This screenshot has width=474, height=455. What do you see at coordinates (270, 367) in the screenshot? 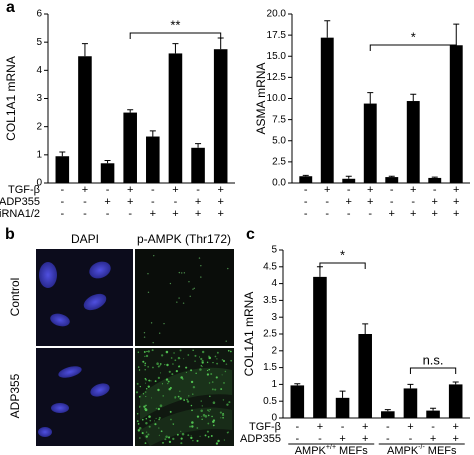
I see `y-tick-label: 1.5` at bounding box center [270, 367].